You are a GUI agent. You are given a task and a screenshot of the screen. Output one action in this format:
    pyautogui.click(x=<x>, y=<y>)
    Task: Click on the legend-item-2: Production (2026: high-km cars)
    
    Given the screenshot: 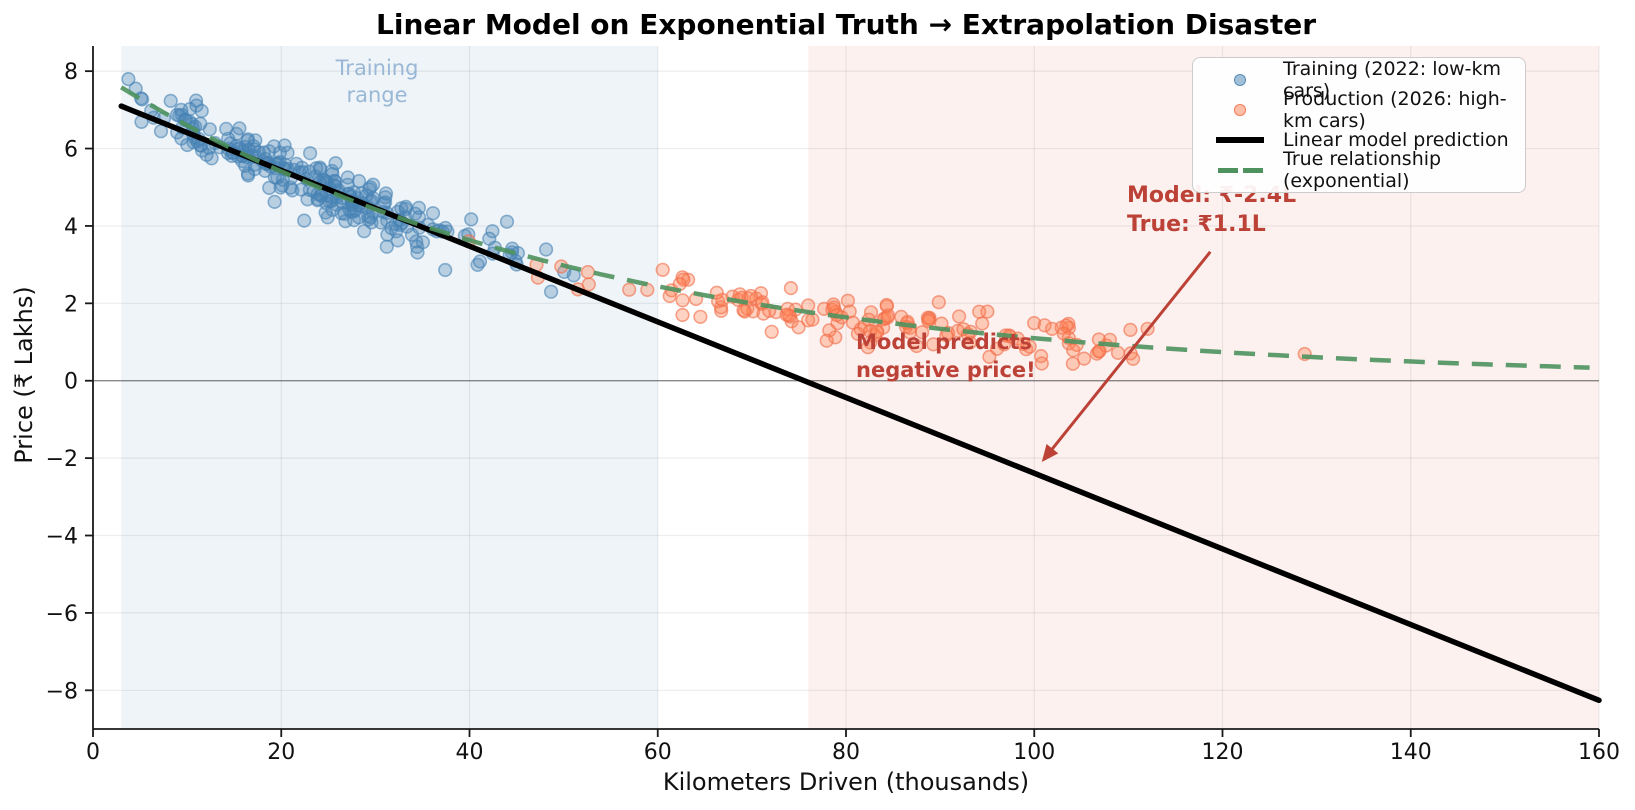 What is the action you would take?
    pyautogui.click(x=1359, y=110)
    